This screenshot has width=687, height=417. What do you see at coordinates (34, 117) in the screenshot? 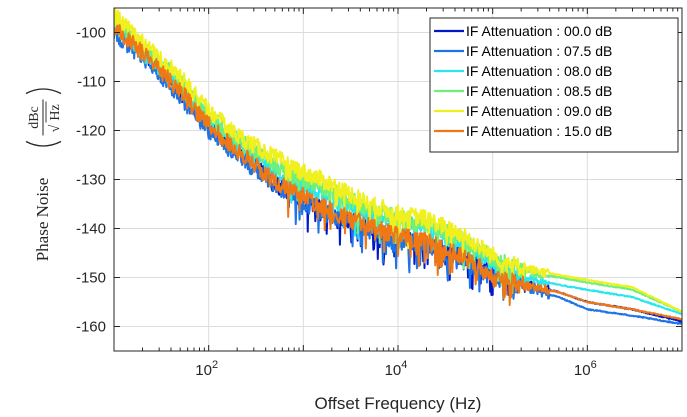
I see `y-axis-unit-numerator: dBc` at bounding box center [34, 117].